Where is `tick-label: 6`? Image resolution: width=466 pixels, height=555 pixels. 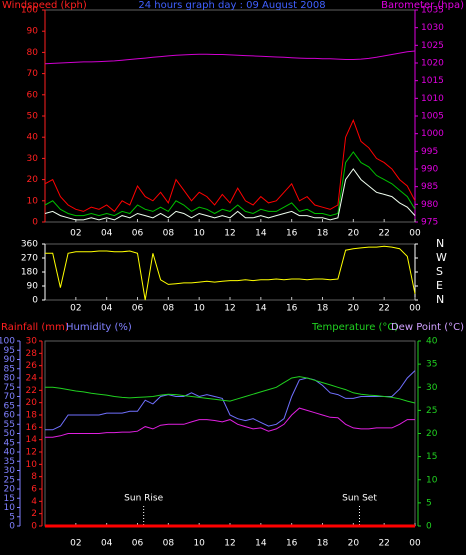 tick-label: 6 is located at coordinates (34, 490).